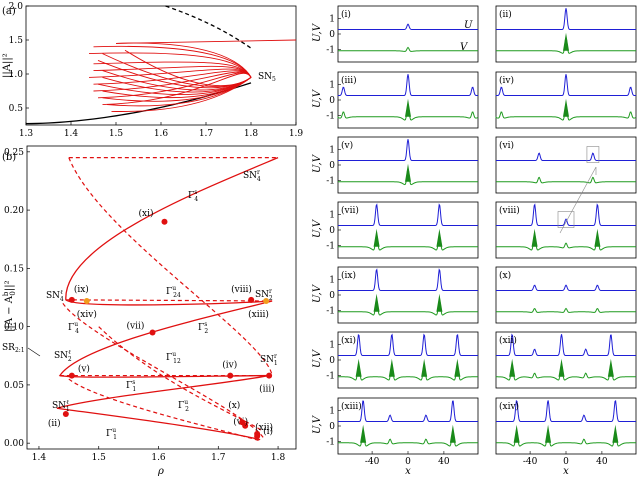 This screenshot has width=638, height=478. I want to click on inset-box-vi, so click(593, 154).